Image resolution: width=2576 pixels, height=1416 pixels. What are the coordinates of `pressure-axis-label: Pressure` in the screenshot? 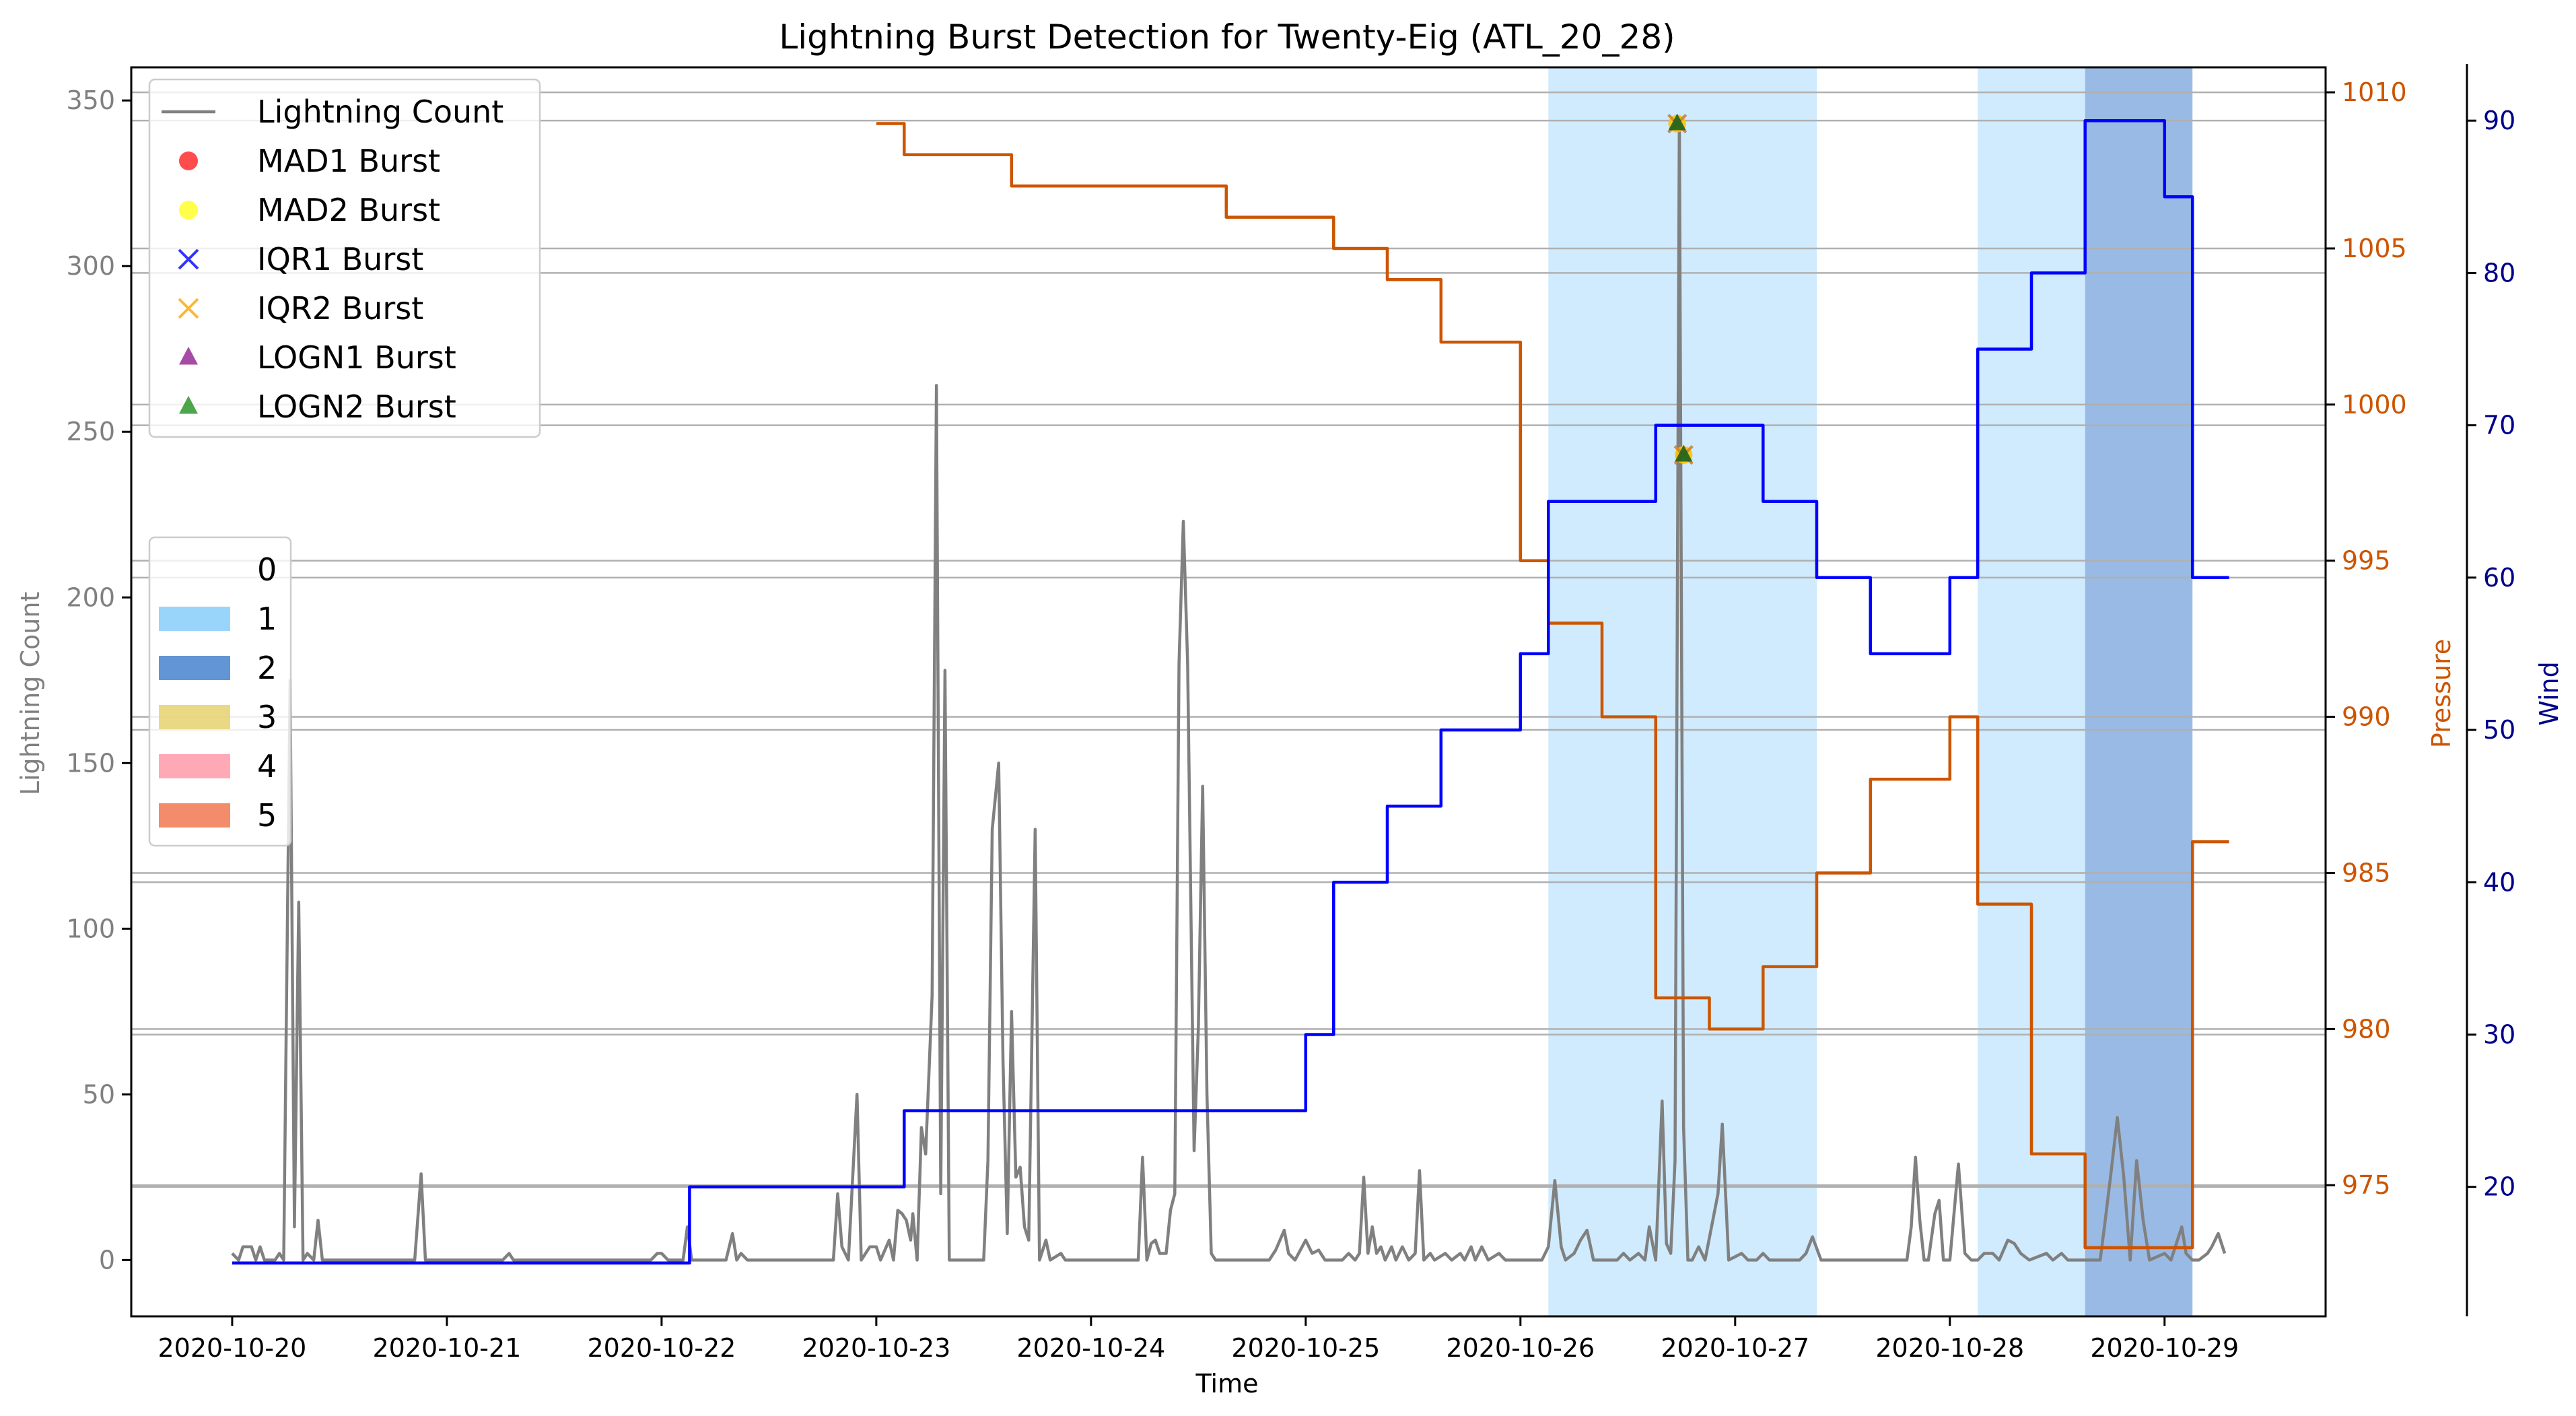 It's located at (2441, 693).